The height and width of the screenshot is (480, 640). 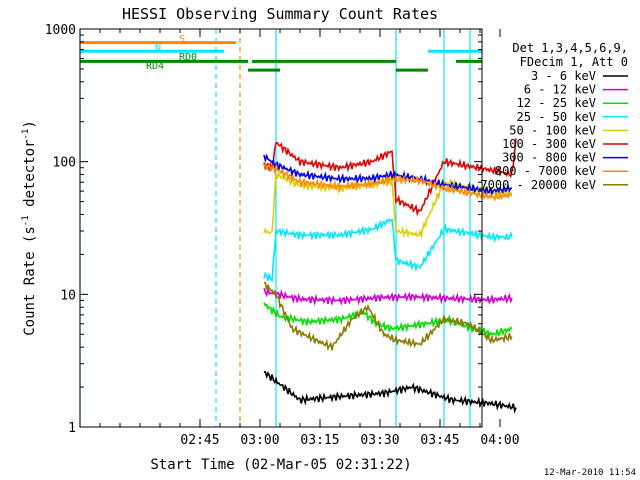 I want to click on x-tick-label-5: 04:00, so click(x=499, y=440).